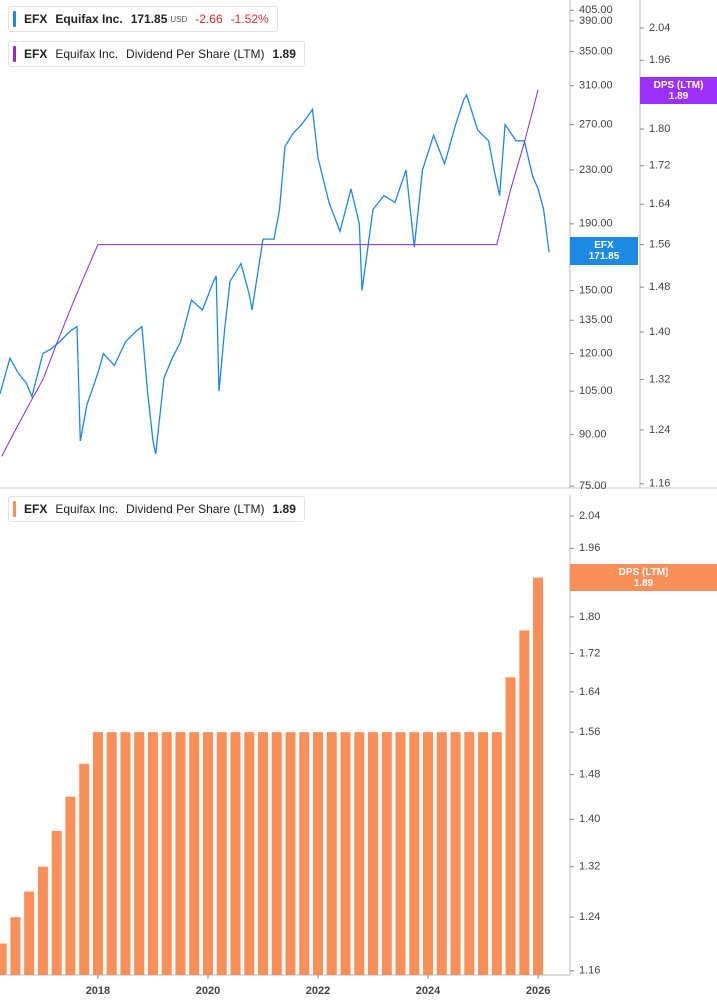 This screenshot has height=1005, width=717. Describe the element at coordinates (249, 19) in the screenshot. I see `change-pct: -1.52%` at that location.